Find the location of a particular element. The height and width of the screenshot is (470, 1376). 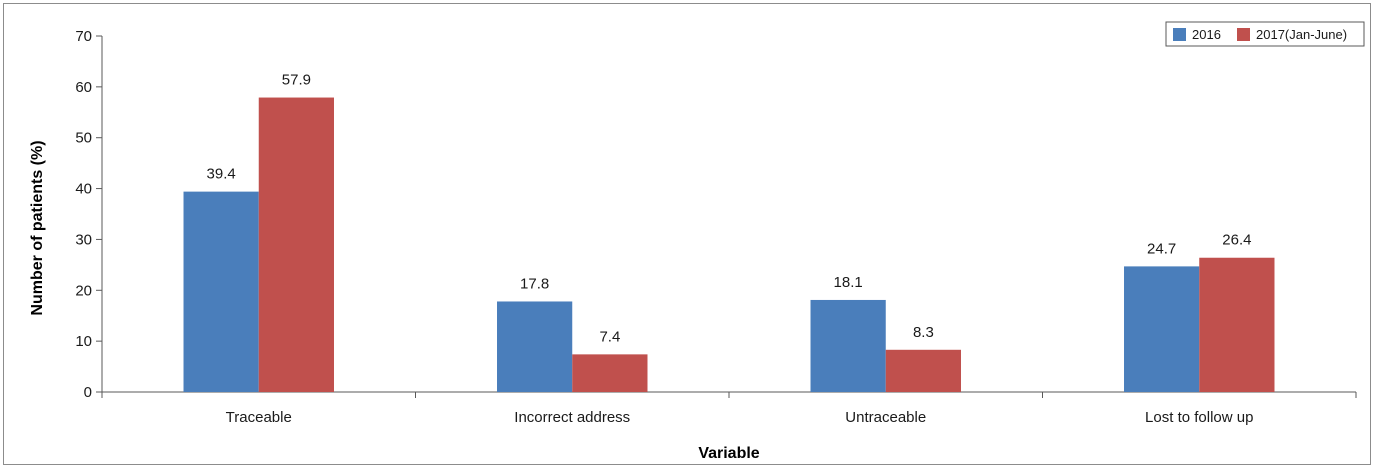

bar-2016-Incorrect address is located at coordinates (535, 346).